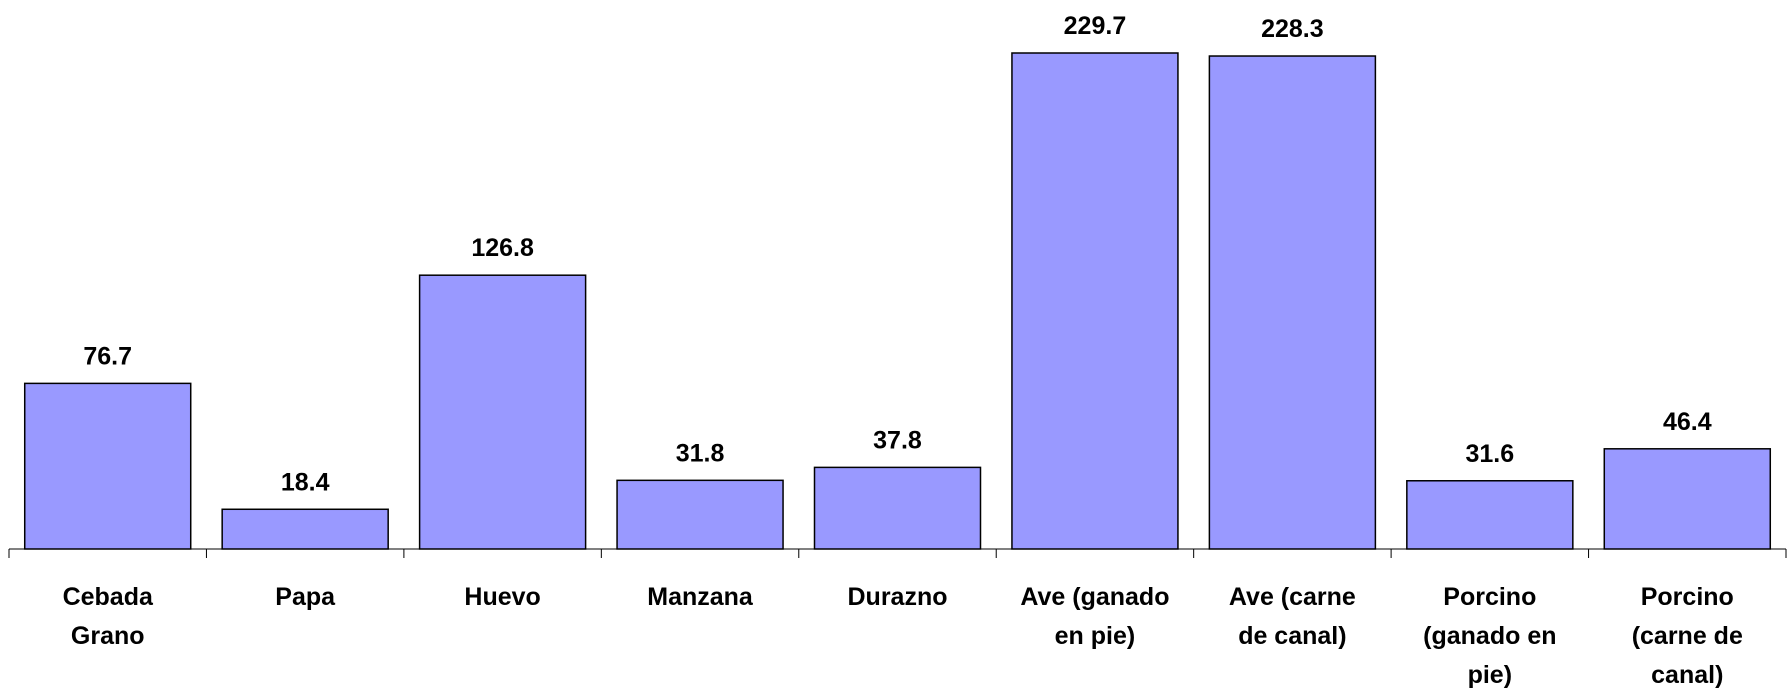  Describe the element at coordinates (1687, 636) in the screenshot. I see `x-tick-label: Porcino (carne de canal)` at that location.